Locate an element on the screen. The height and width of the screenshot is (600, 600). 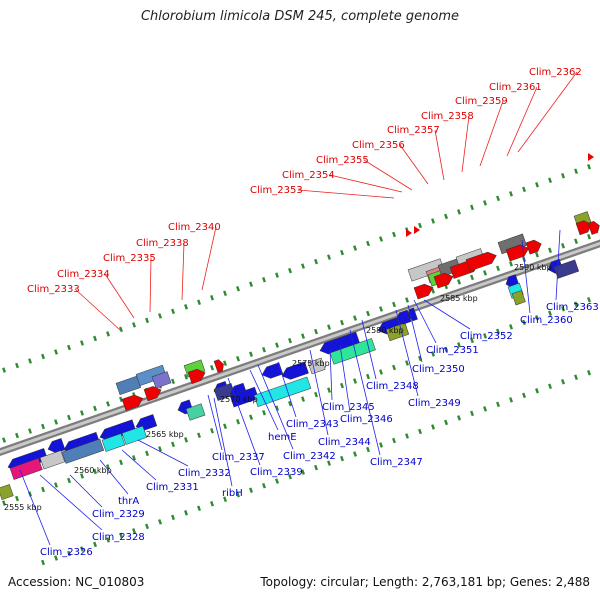
forward-gene-label: Clim_2340 is located at coordinates (194, 227).